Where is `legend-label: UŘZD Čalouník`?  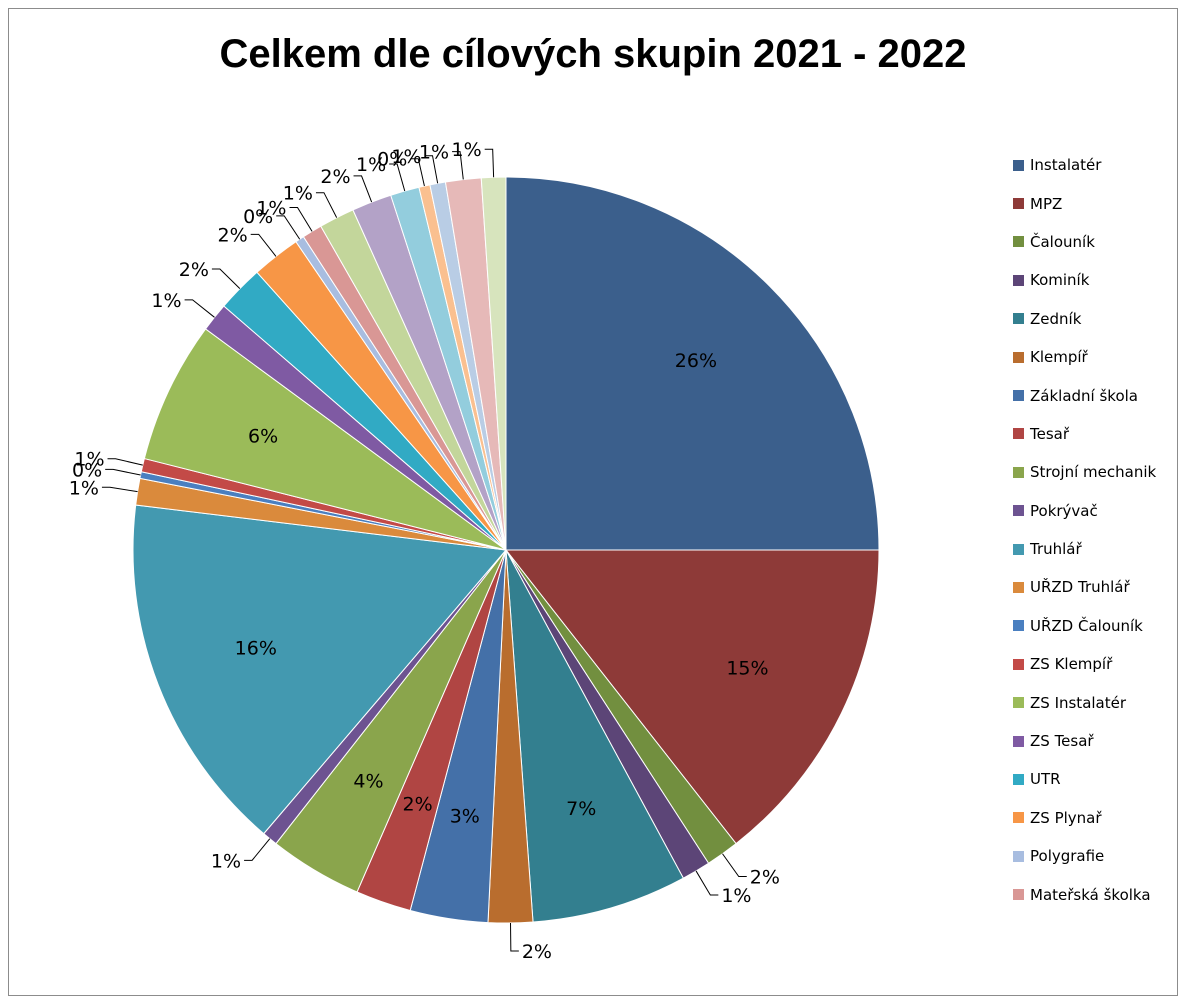 legend-label: UŘZD Čalouník is located at coordinates (1086, 625).